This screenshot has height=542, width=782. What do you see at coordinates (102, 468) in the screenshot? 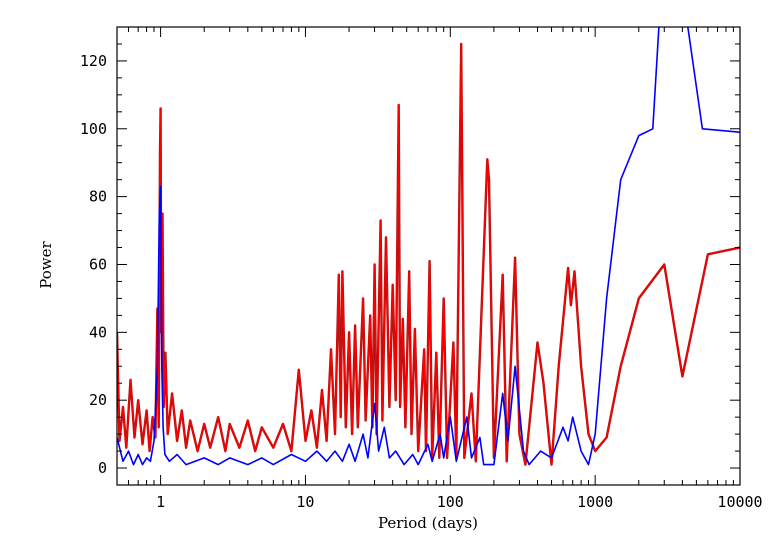
I see `y-tick-label: 0` at bounding box center [102, 468].